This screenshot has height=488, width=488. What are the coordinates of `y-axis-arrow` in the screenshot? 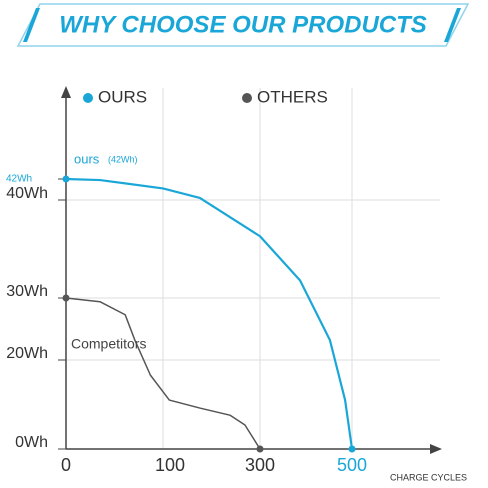 It's located at (66, 92).